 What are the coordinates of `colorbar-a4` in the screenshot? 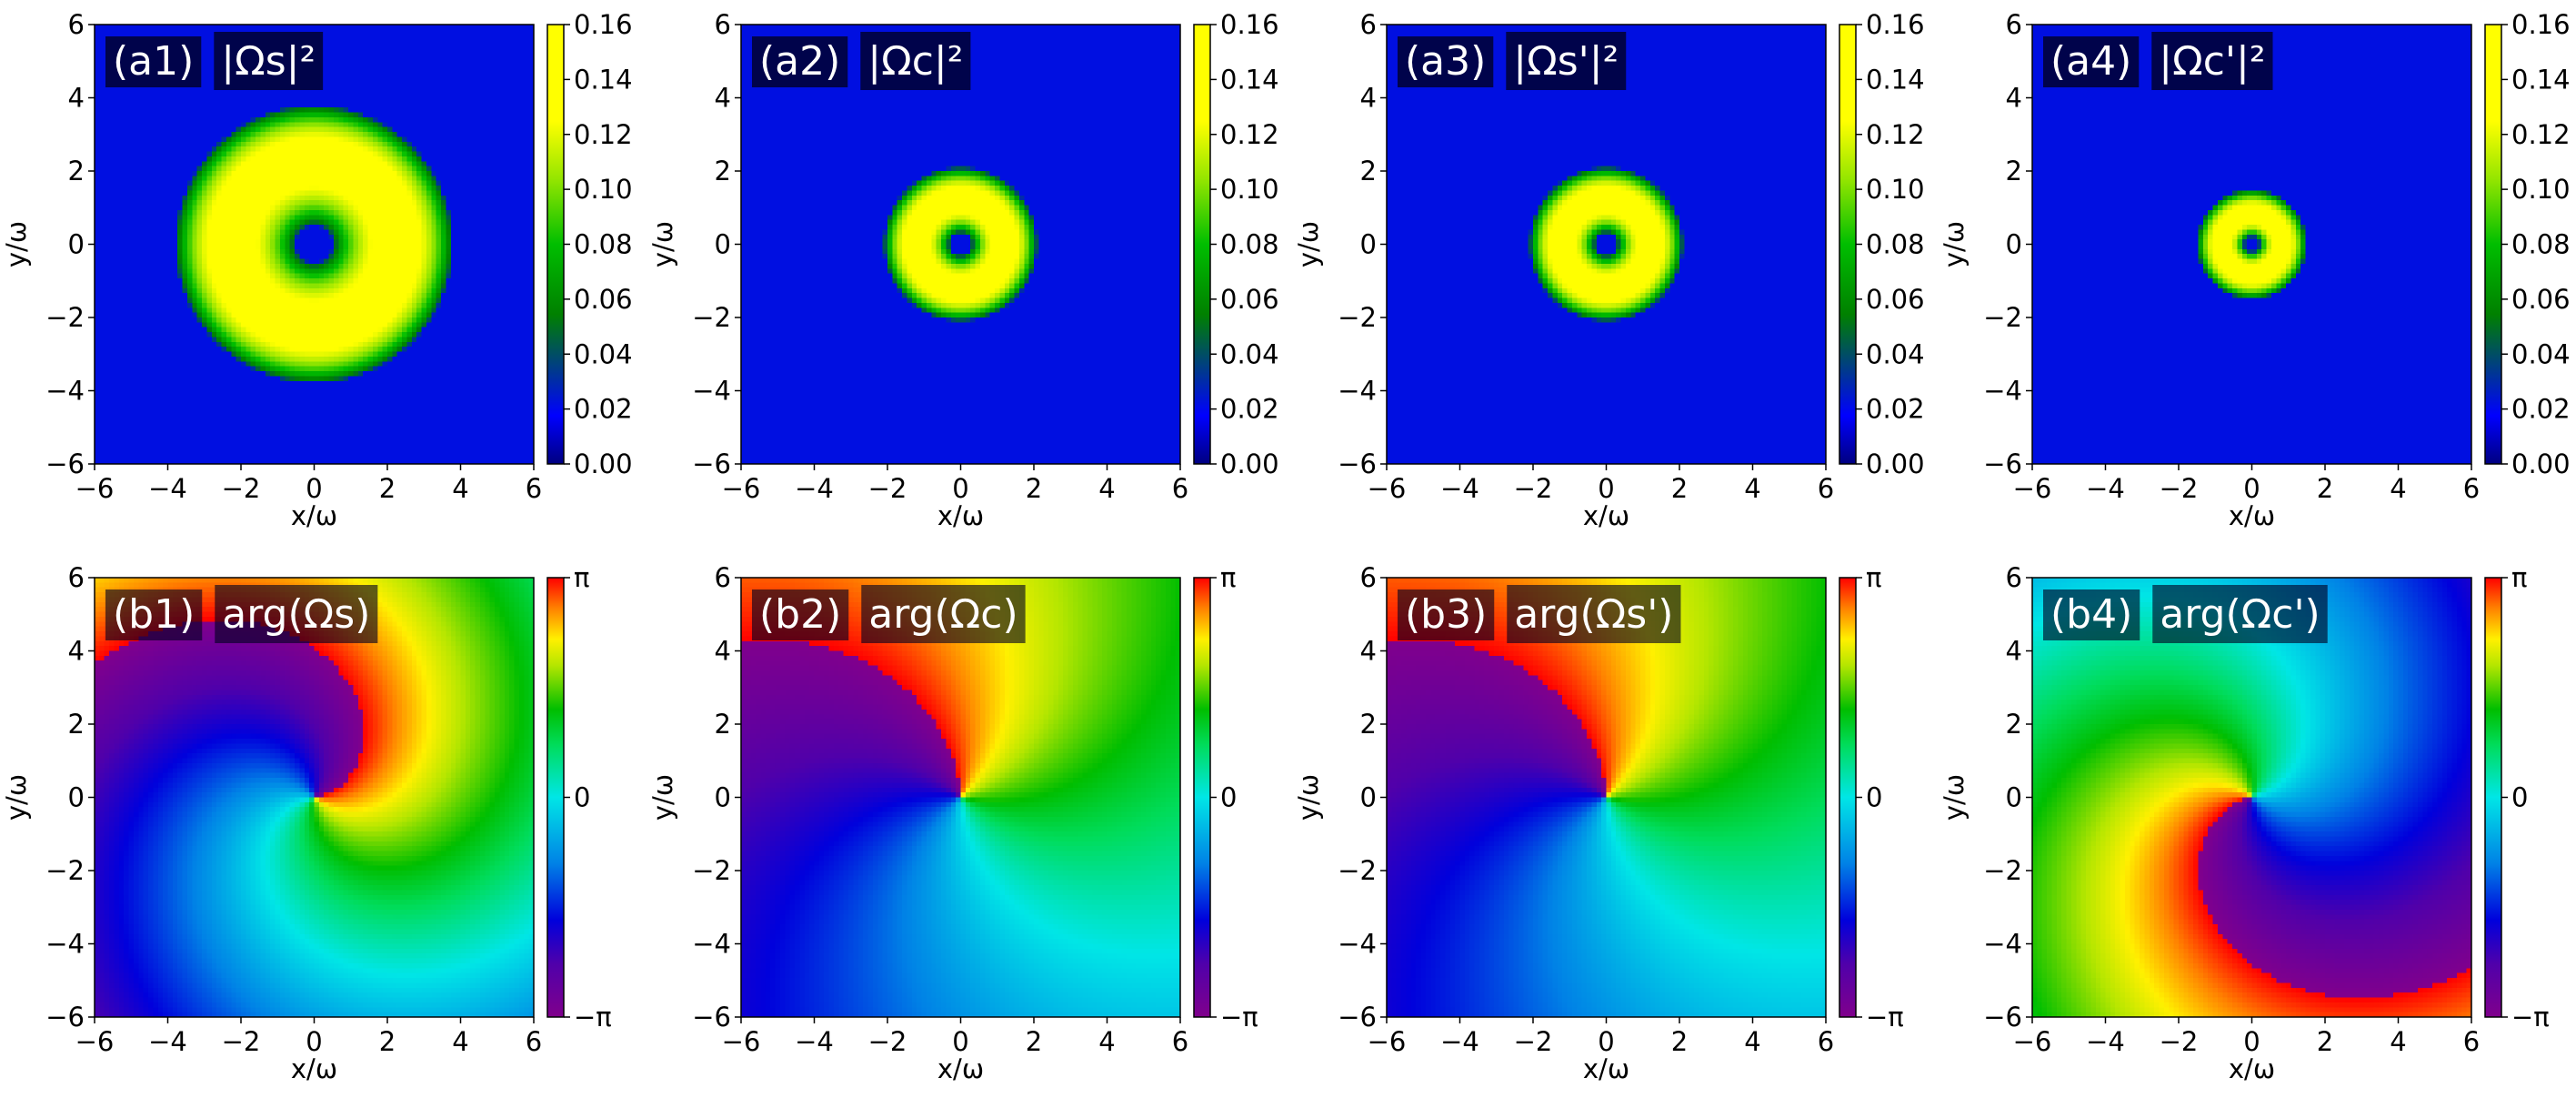 It's located at (2493, 245).